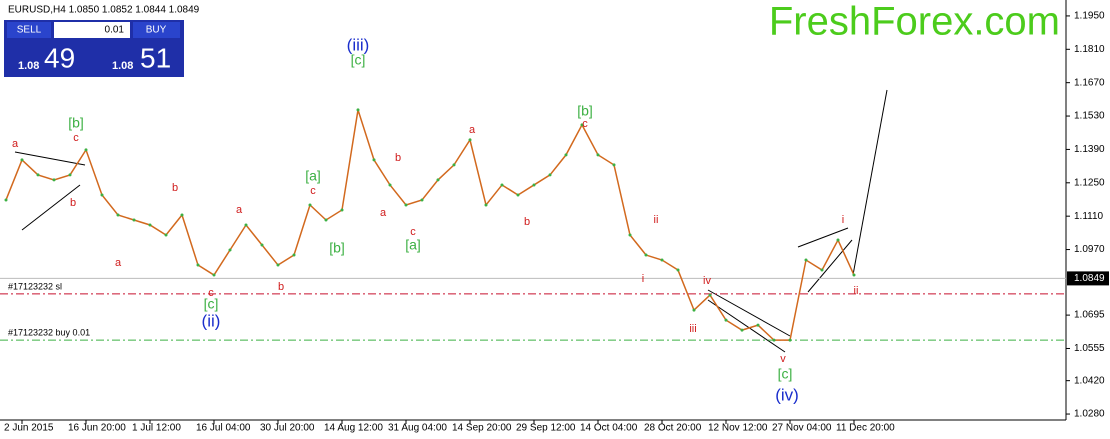 Image resolution: width=1110 pixels, height=439 pixels. Describe the element at coordinates (1089, 249) in the screenshot. I see `y-tick-label: 1.0970` at that location.